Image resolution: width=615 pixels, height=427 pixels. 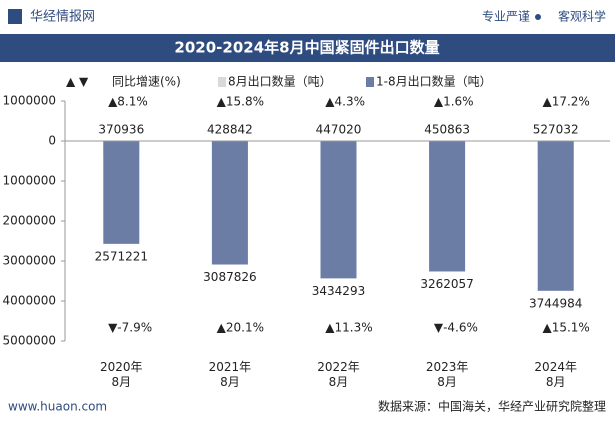 What do you see at coordinates (229, 277) in the screenshot?
I see `value-label: 3087826` at bounding box center [229, 277].